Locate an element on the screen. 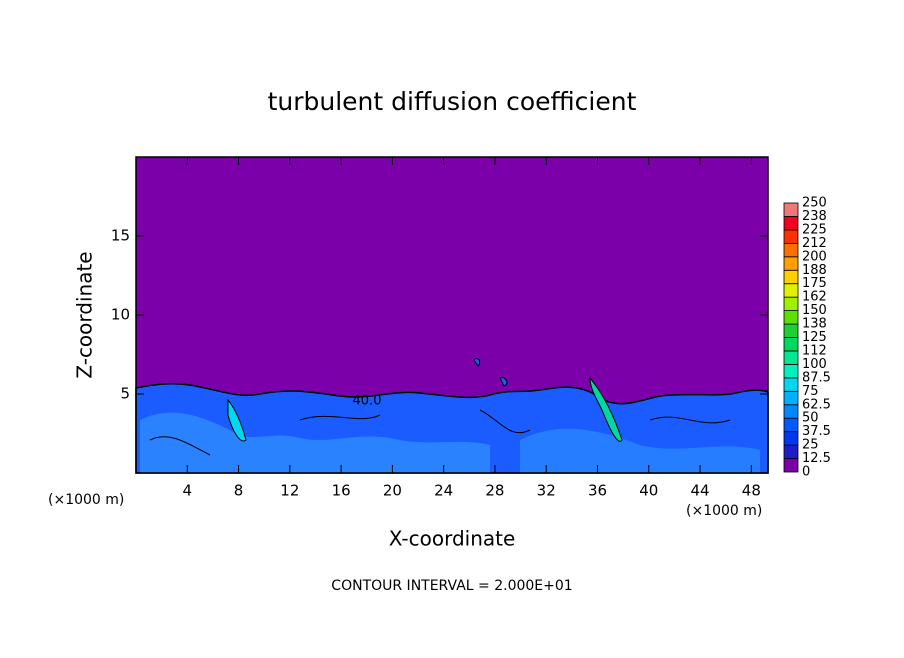  x-axis-label: X-coordinate is located at coordinates (452, 539).